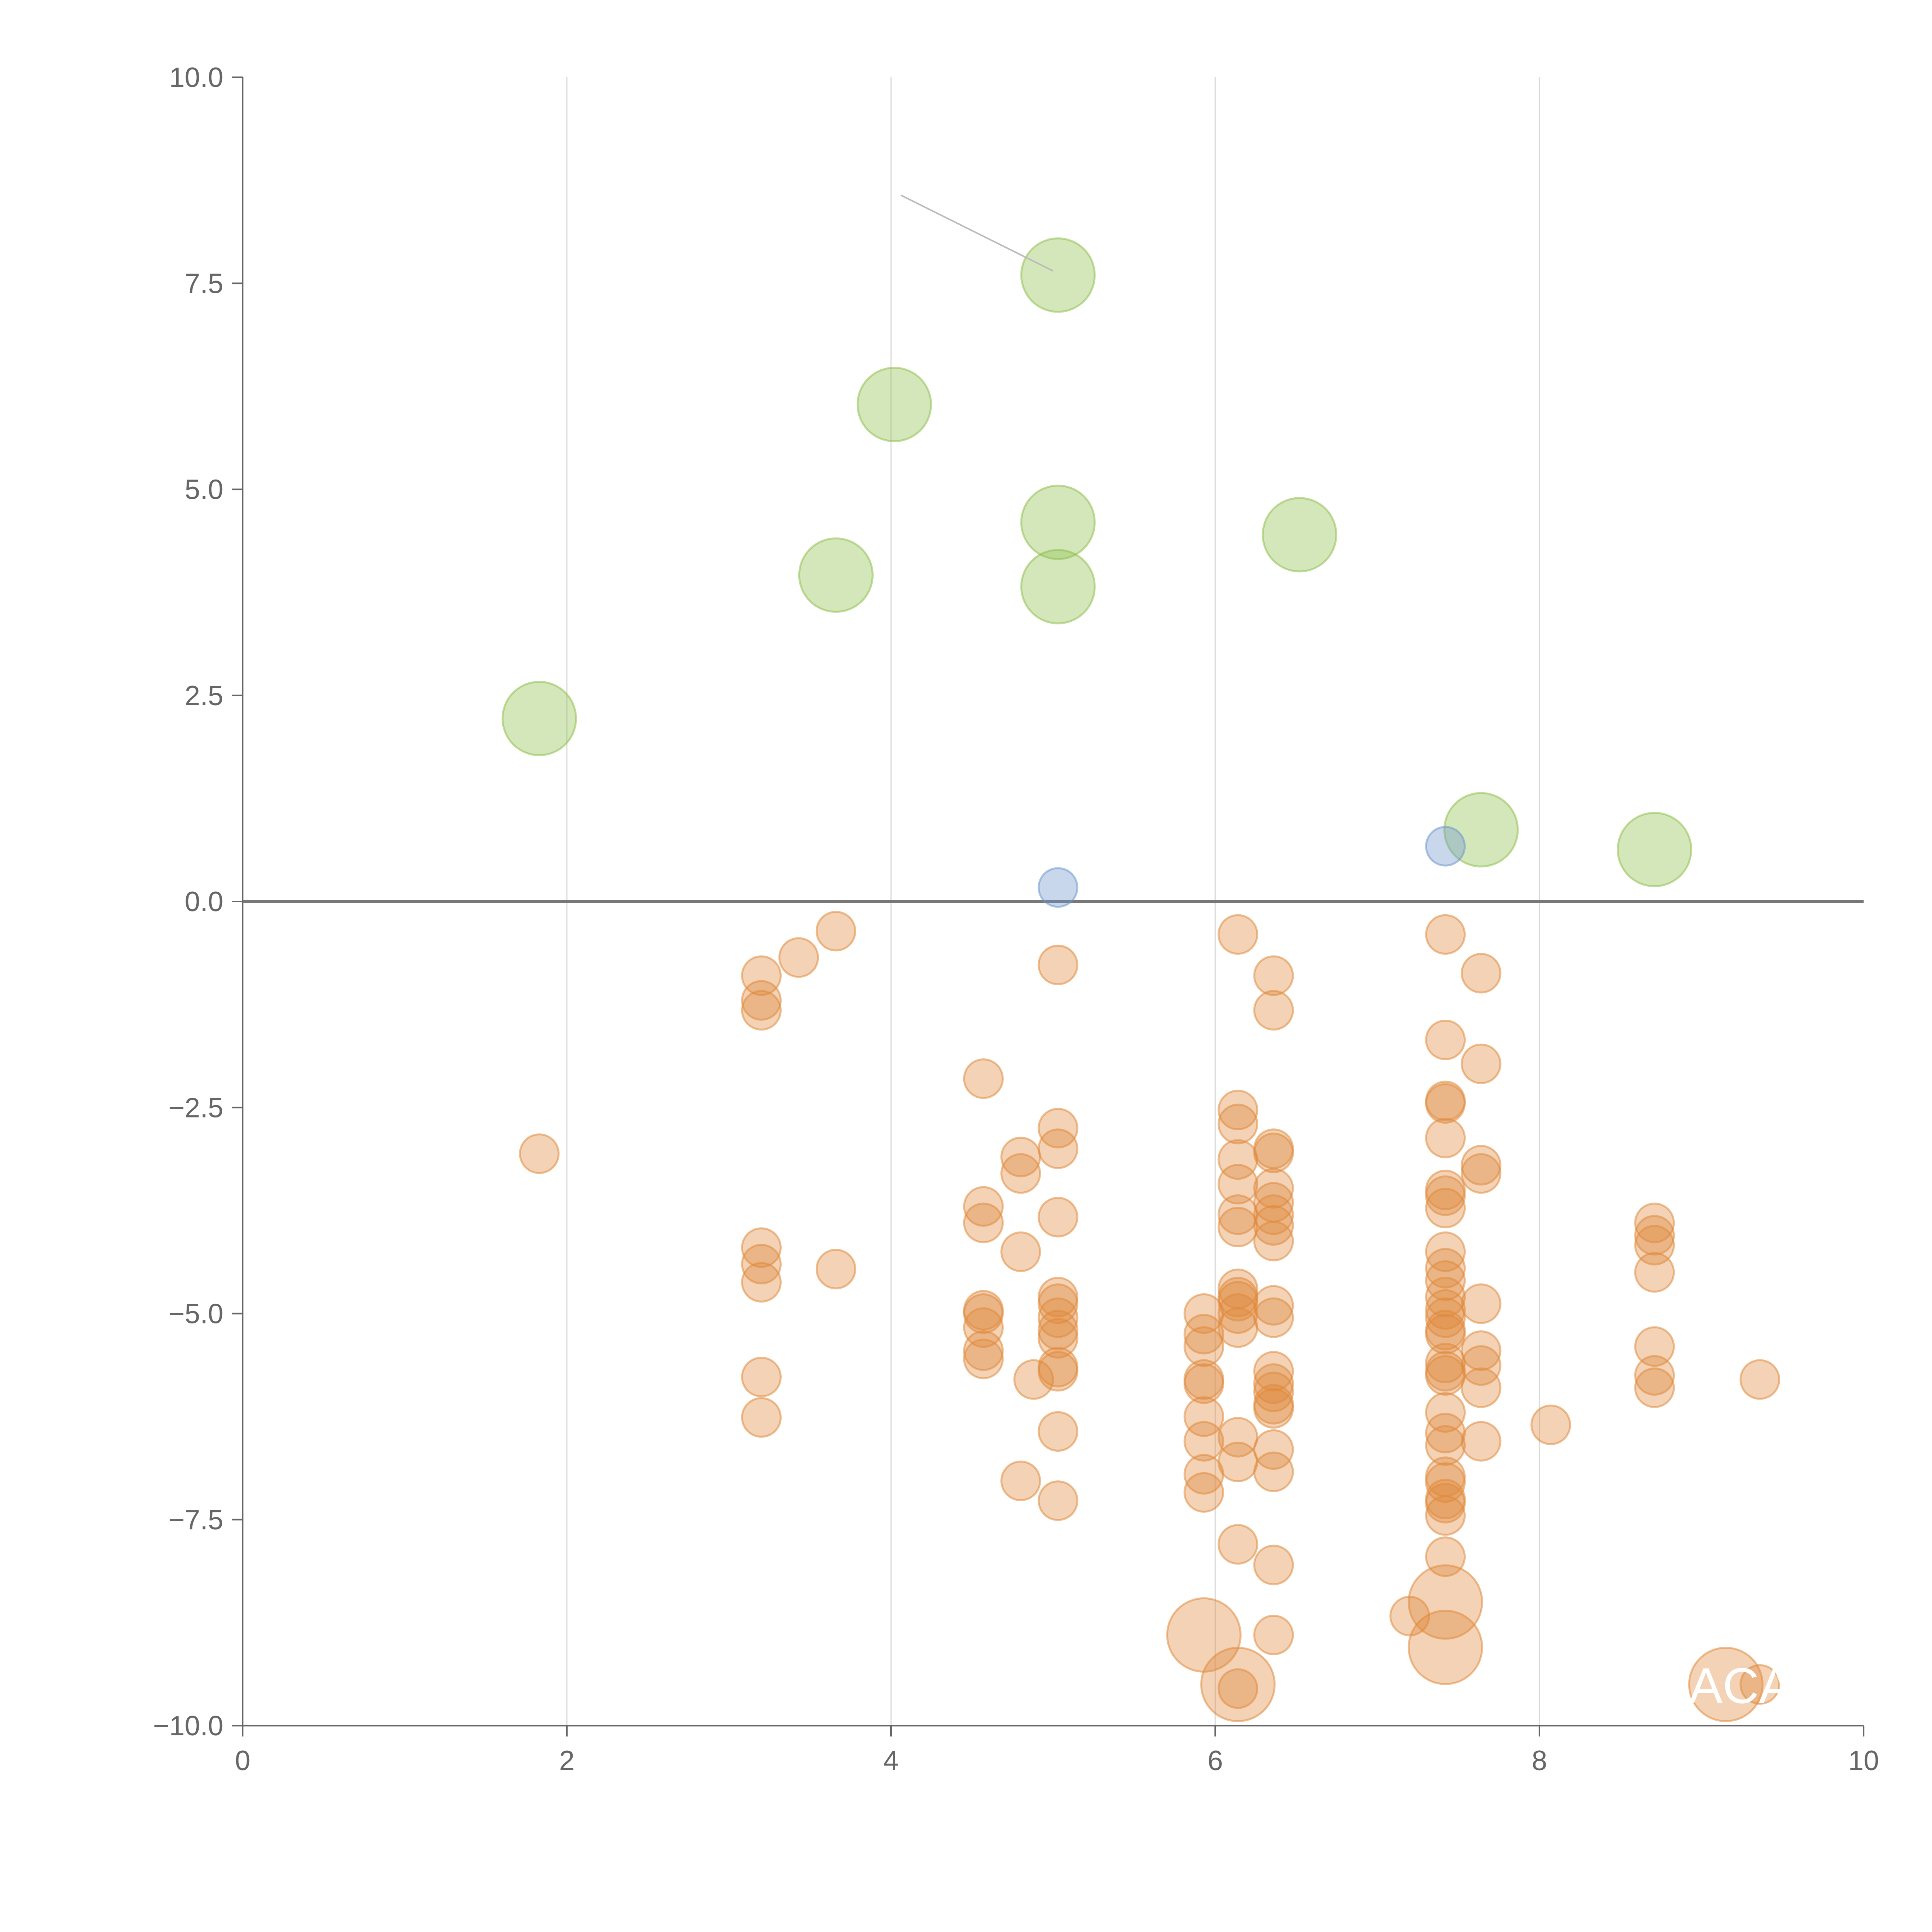  What do you see at coordinates (1864, 1760) in the screenshot?
I see `x-tick-label: 10` at bounding box center [1864, 1760].